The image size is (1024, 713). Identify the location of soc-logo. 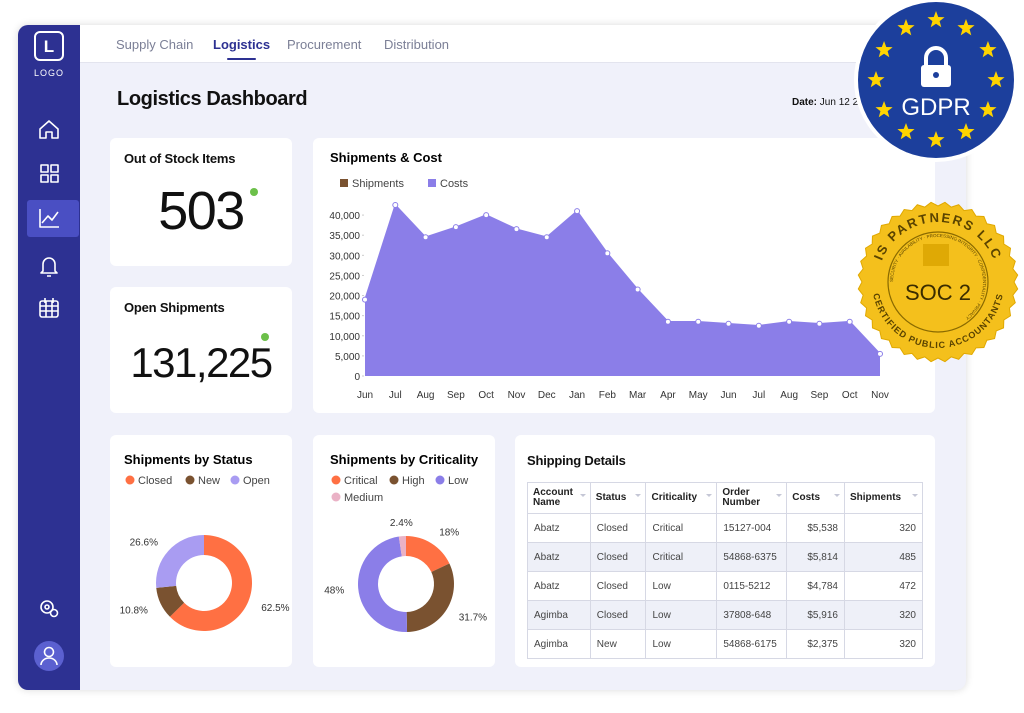
(936, 255).